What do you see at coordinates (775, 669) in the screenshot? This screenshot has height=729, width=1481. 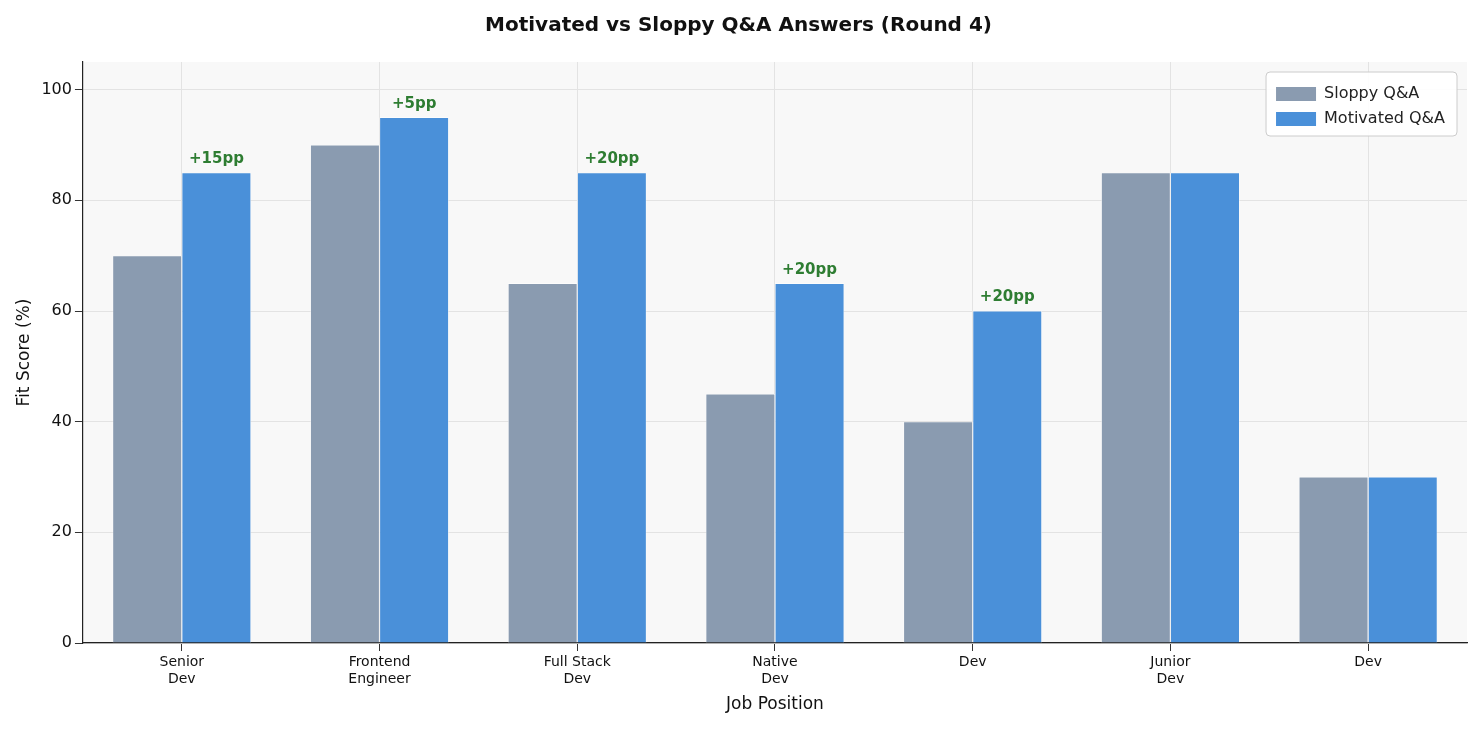 I see `x-tick-label: Native Dev` at bounding box center [775, 669].